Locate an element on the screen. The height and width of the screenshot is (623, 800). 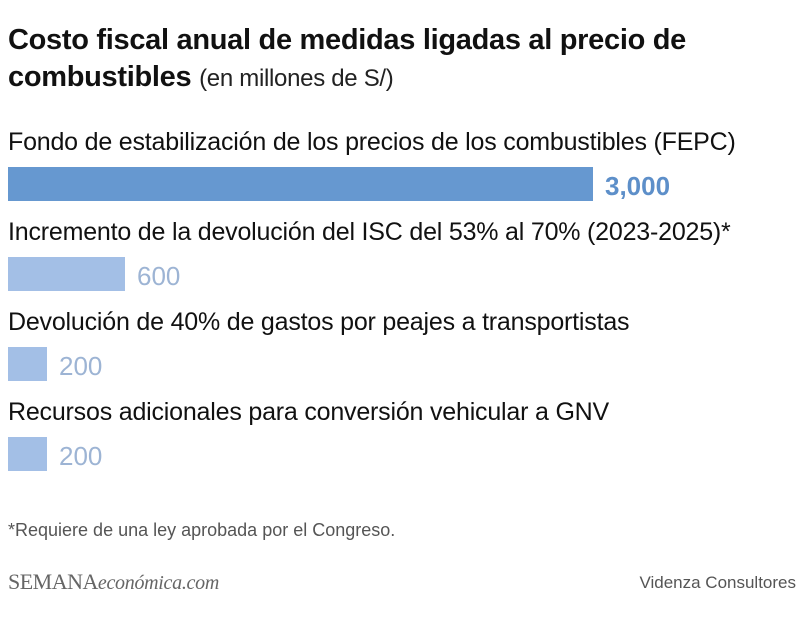
bar-track: 3,000 is located at coordinates (403, 184).